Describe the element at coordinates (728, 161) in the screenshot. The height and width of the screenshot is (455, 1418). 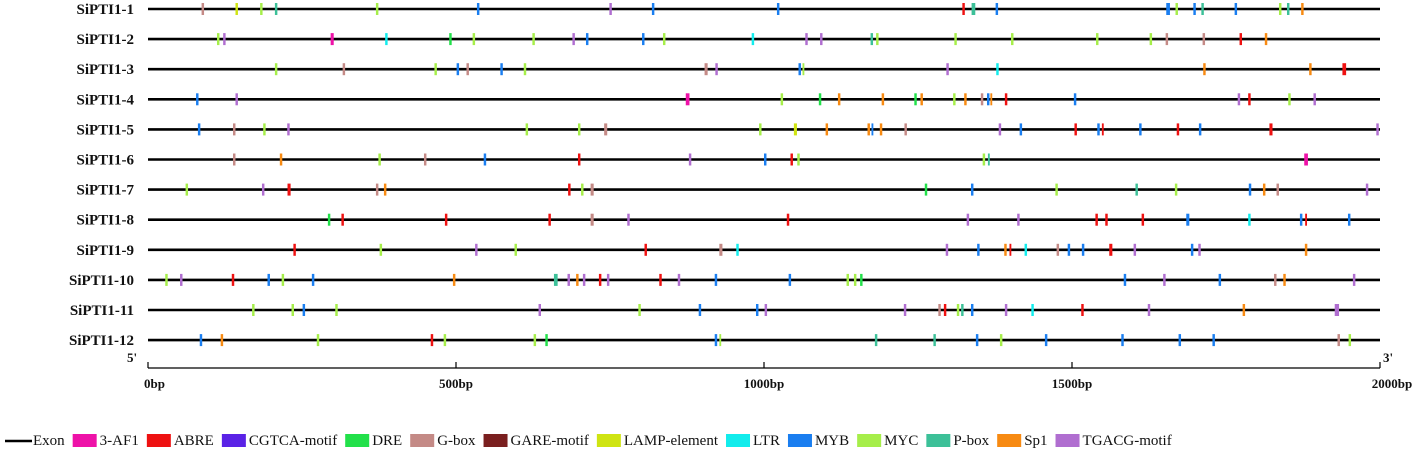
I see `gene-row: SiPTI1-6` at that location.